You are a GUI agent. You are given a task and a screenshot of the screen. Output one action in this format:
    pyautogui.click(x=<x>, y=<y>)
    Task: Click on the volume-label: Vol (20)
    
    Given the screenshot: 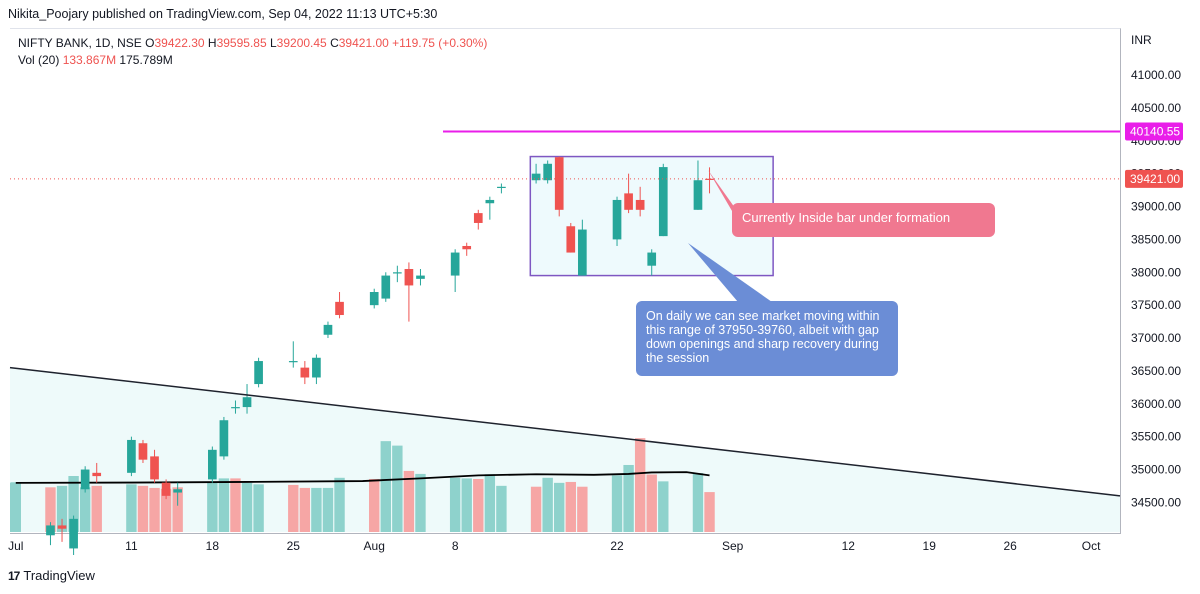 What is the action you would take?
    pyautogui.click(x=39, y=60)
    